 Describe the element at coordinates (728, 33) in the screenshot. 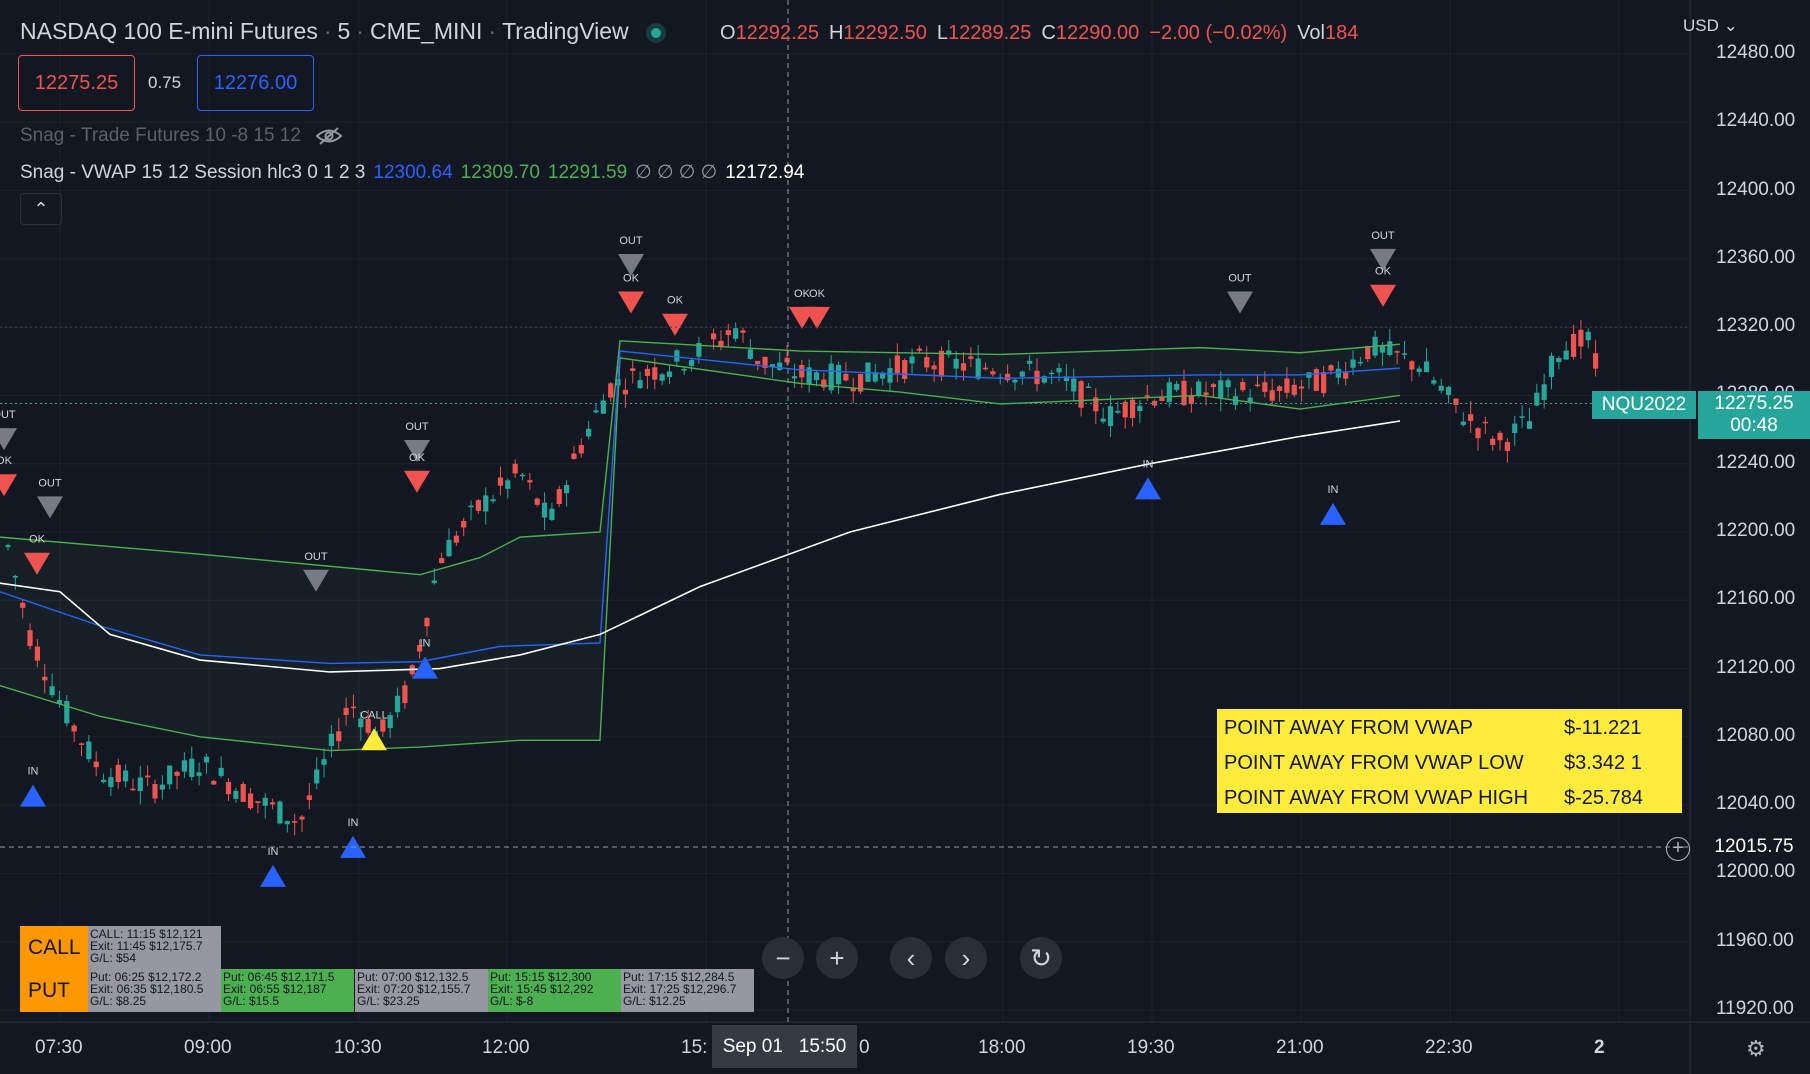

I see `open-label: O` at that location.